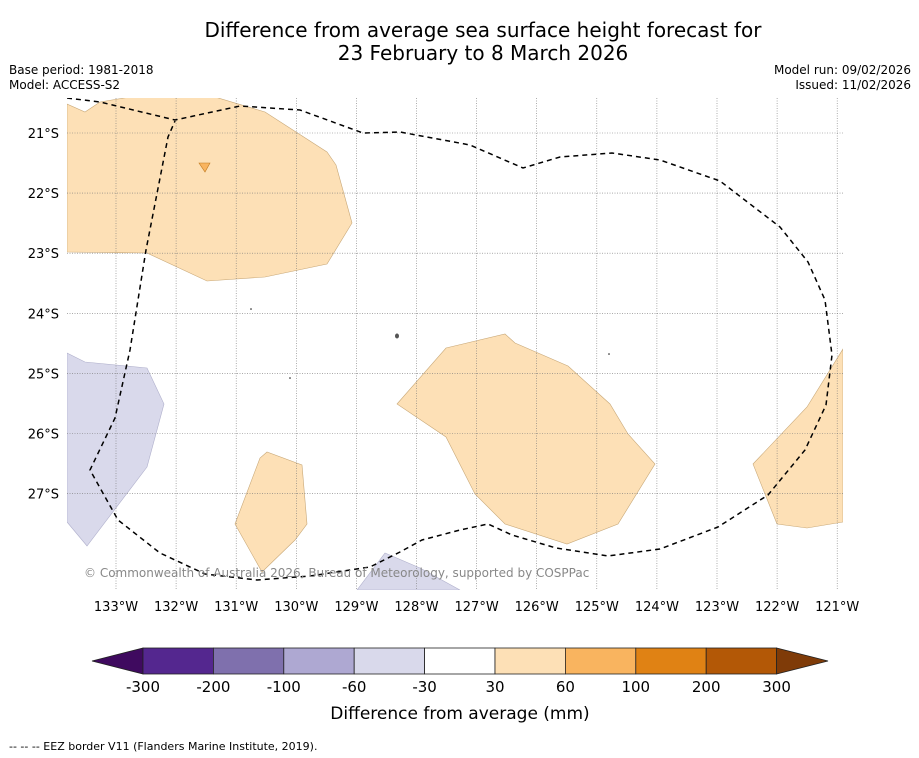 The height and width of the screenshot is (758, 919). I want to click on colorbar-tick-label: -200, so click(213, 687).